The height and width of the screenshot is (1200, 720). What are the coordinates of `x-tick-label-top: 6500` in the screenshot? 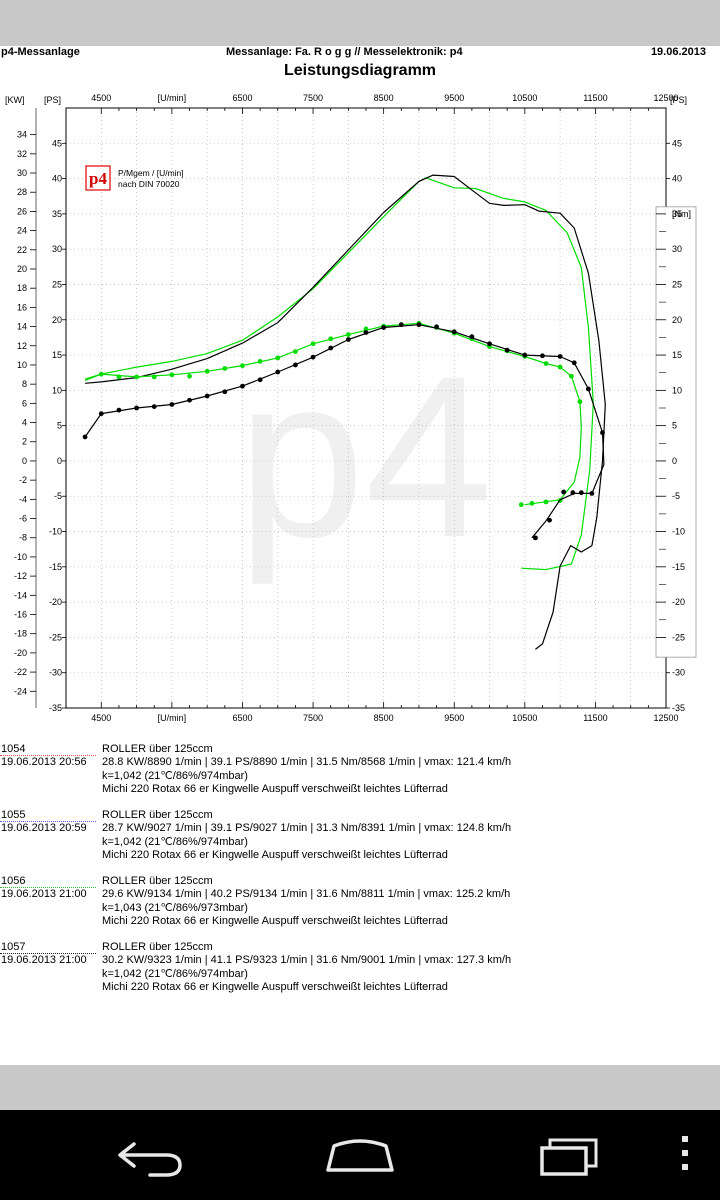 It's located at (242, 98).